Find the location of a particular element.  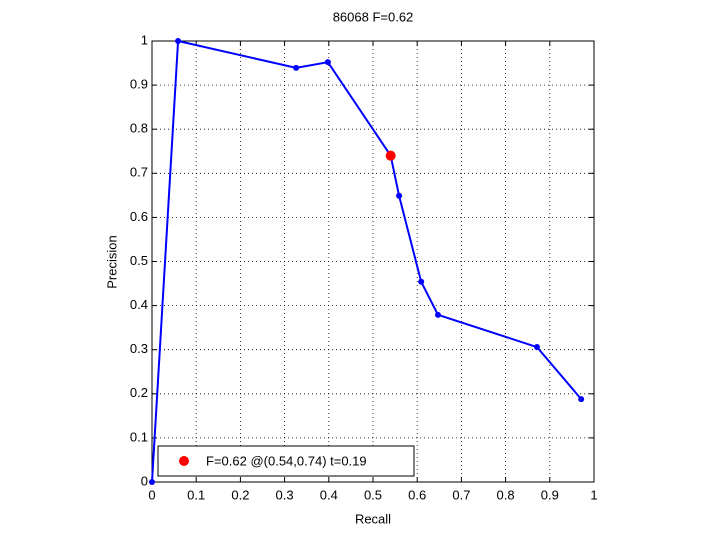

y-tick-label: 1 is located at coordinates (144, 39).